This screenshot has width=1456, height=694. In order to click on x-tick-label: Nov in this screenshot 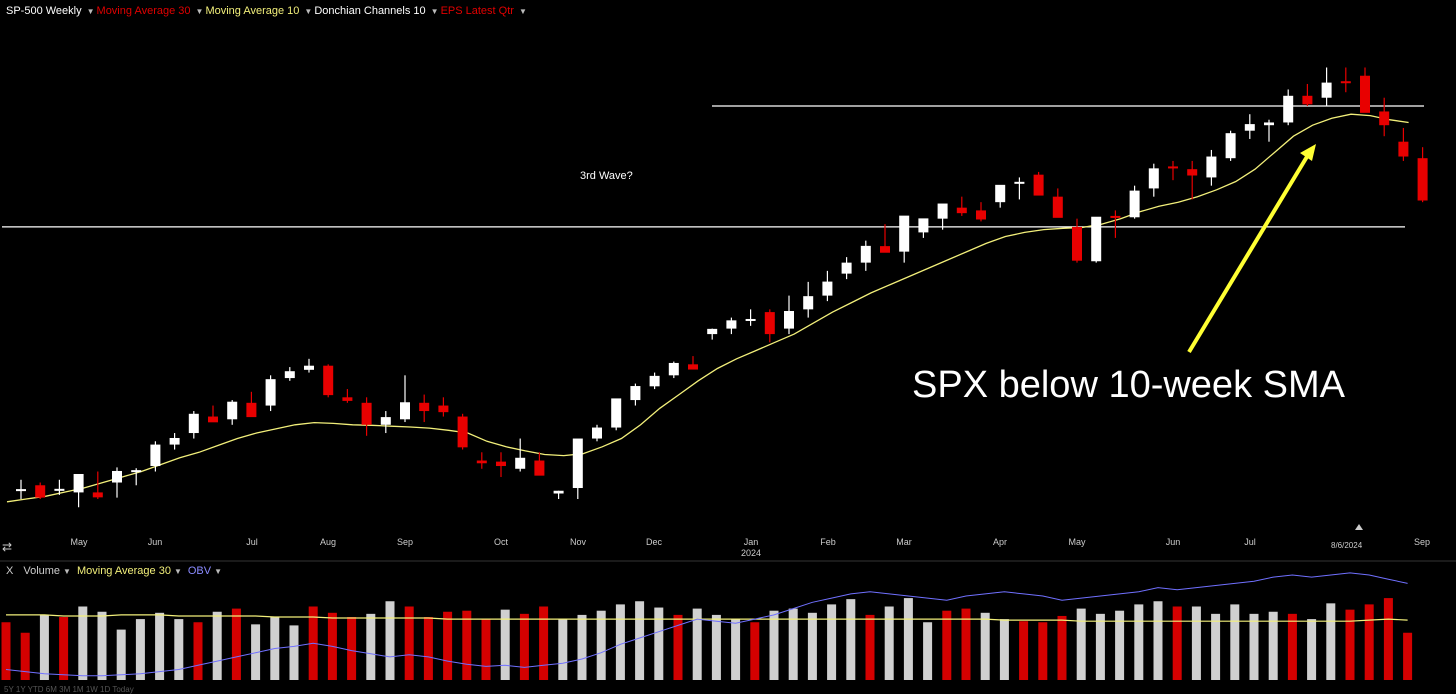, I will do `click(578, 542)`.